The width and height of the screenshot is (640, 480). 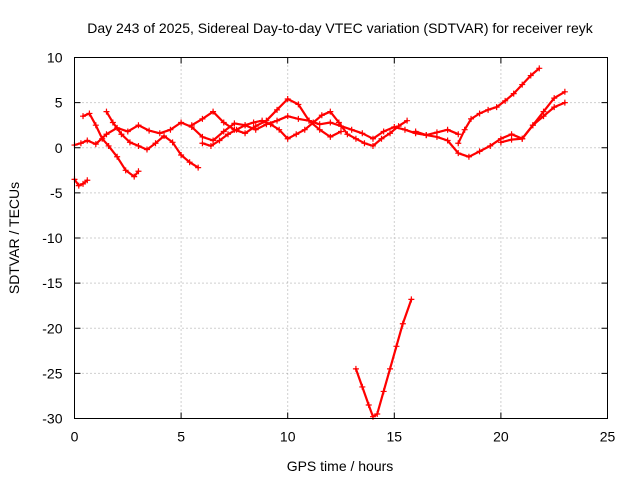 I want to click on y-tick-label: -30, so click(x=52, y=419).